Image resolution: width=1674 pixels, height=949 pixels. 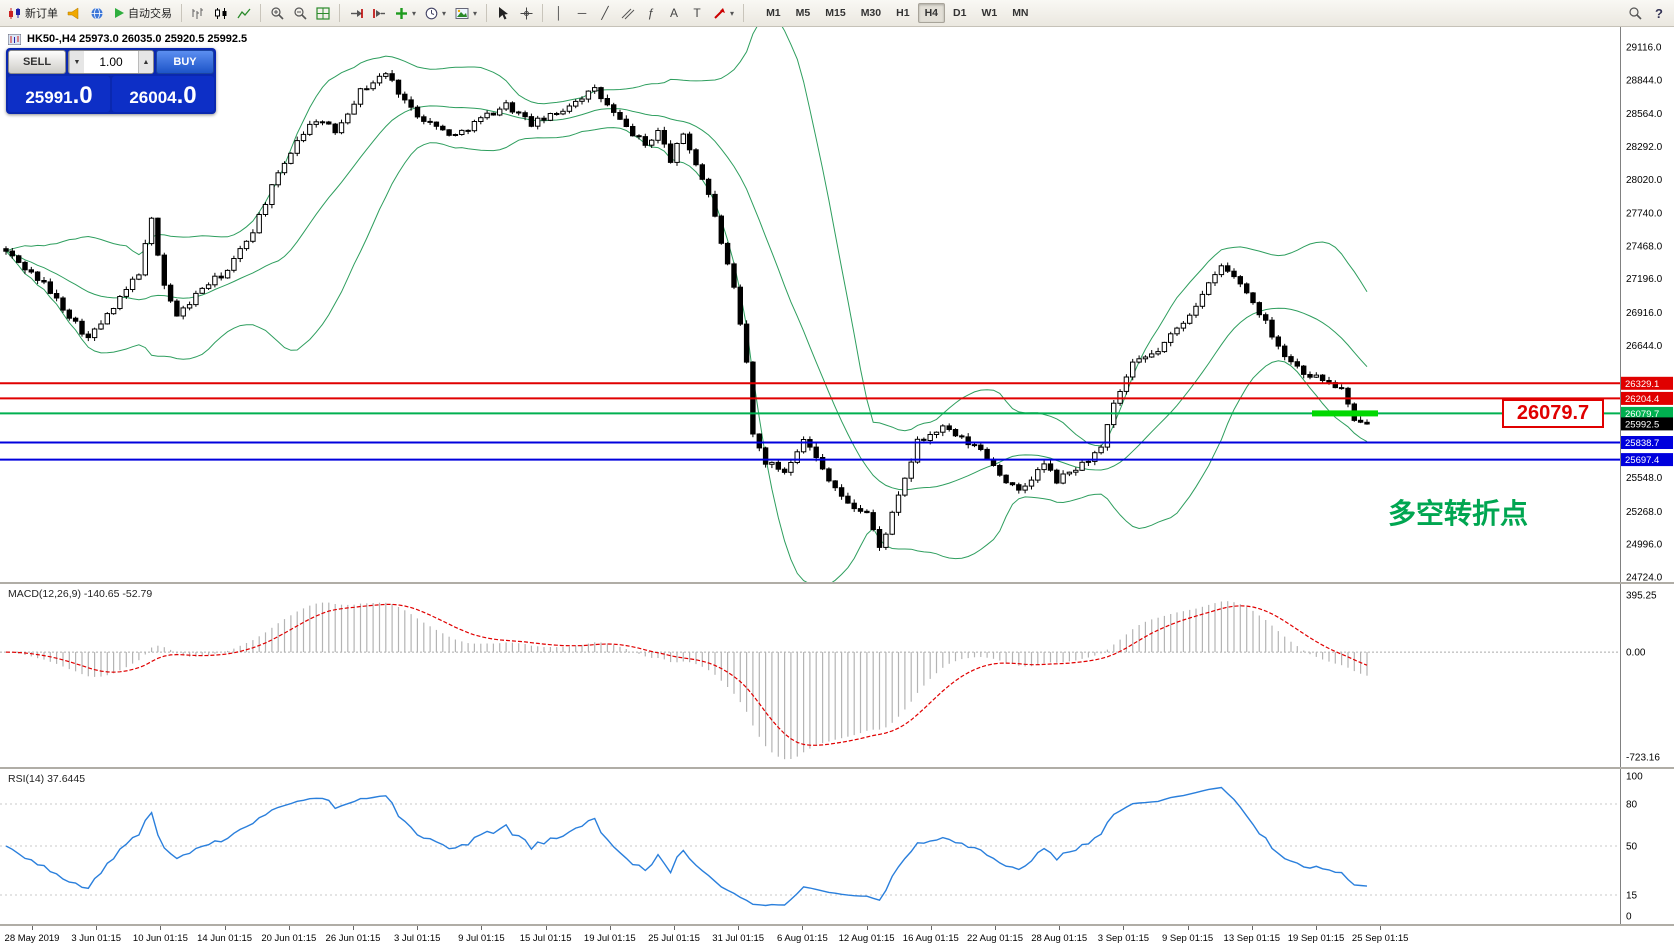 I want to click on chevron-down-icon: ▾, so click(x=732, y=13).